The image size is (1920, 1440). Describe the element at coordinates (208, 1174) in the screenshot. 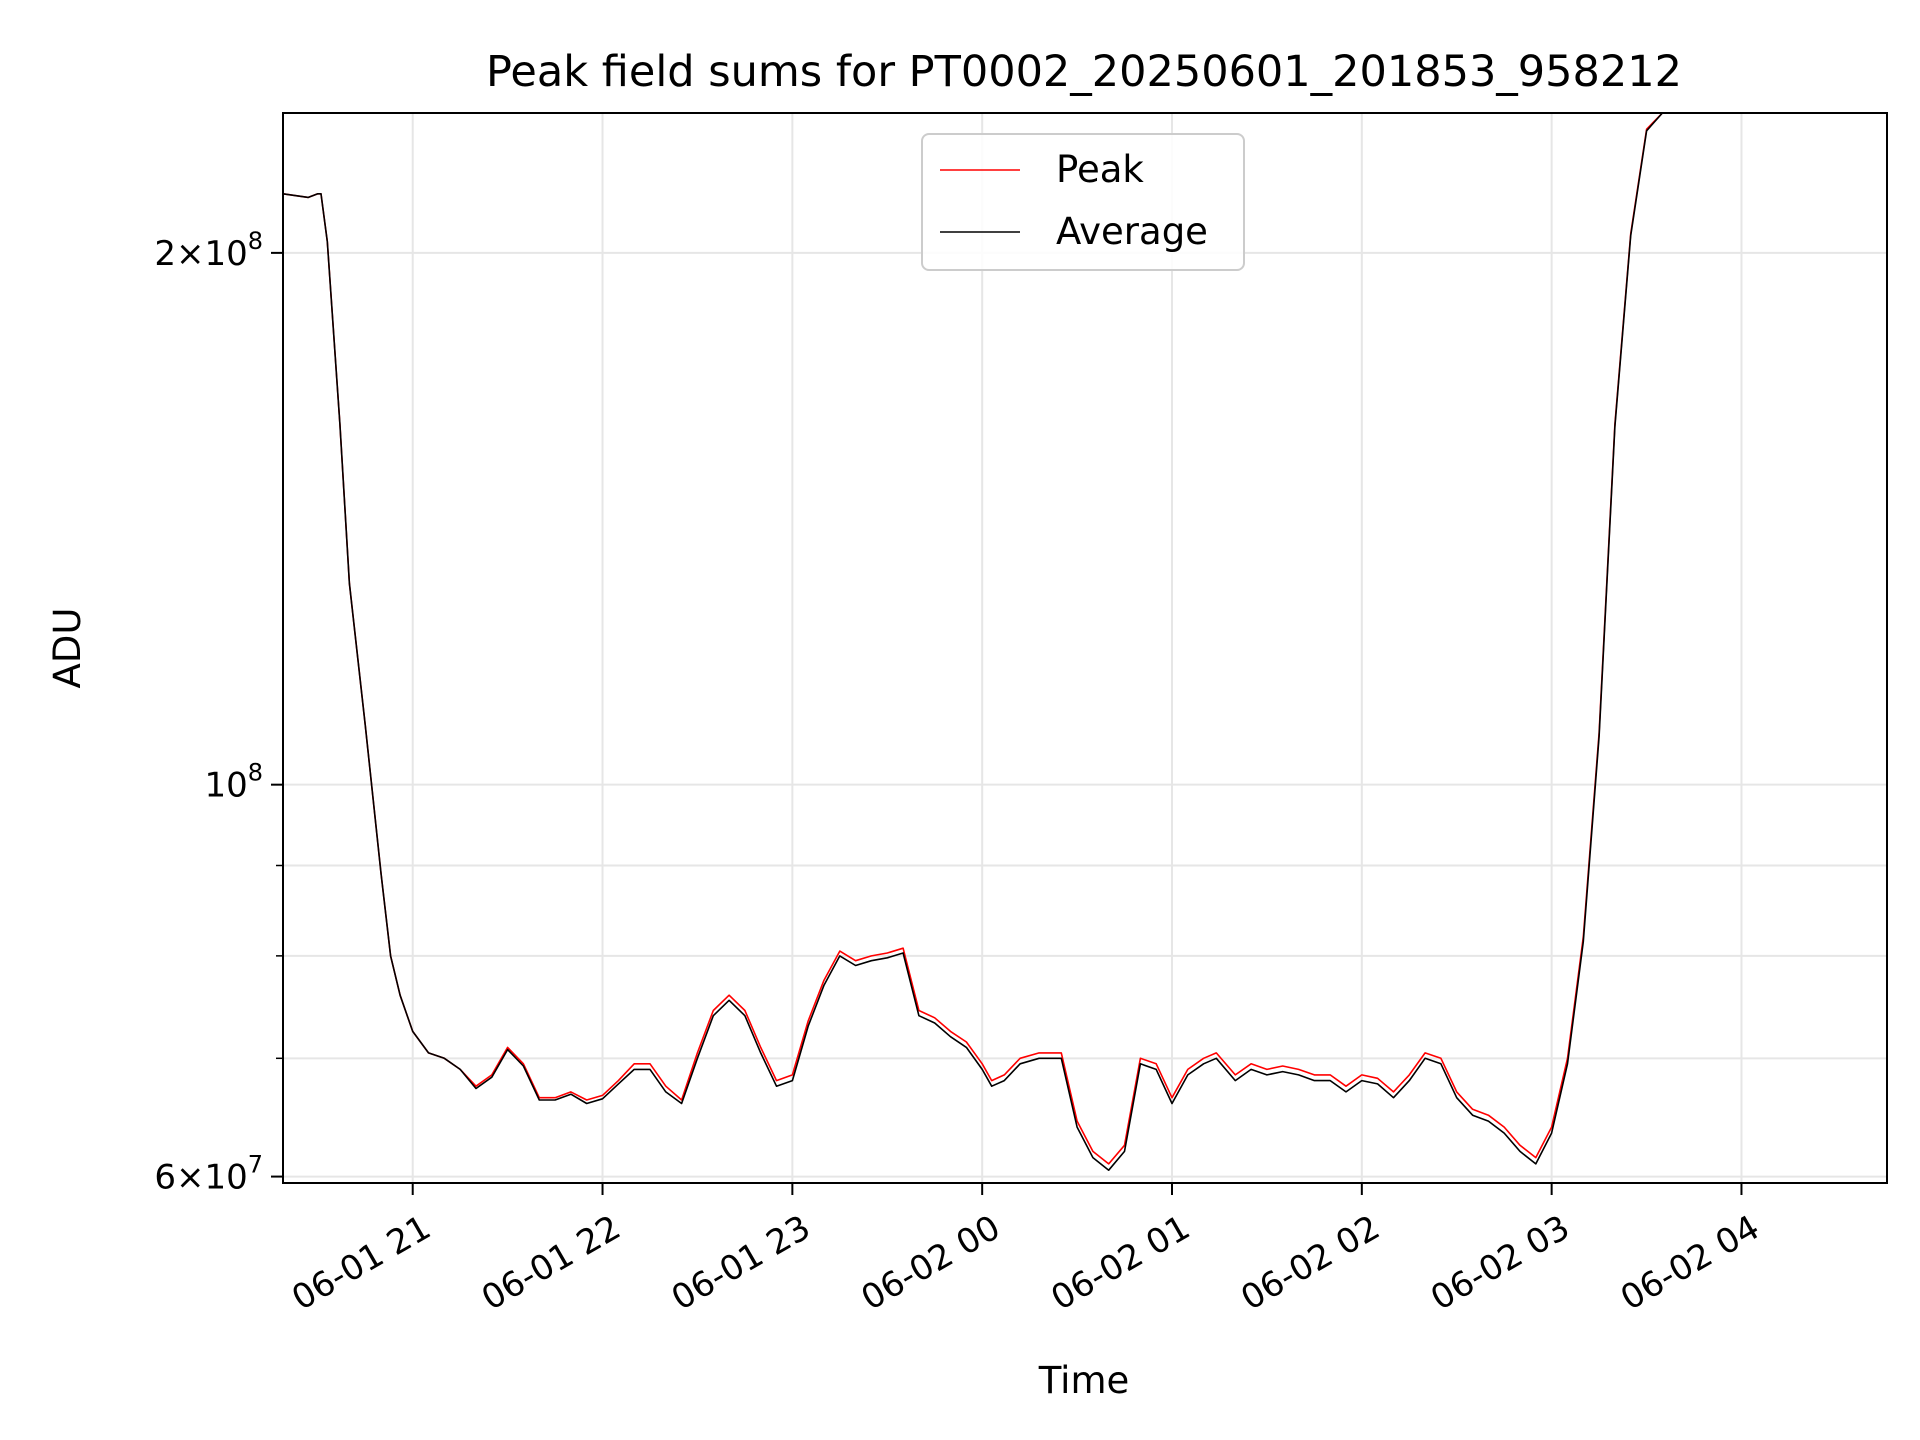

I see `y-tick-label: 6×107` at that location.